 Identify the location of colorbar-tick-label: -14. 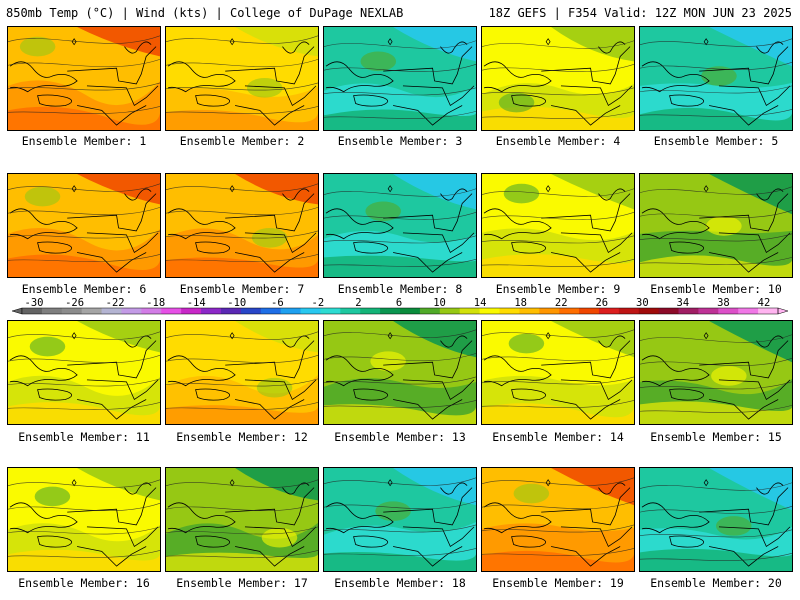
(196, 303).